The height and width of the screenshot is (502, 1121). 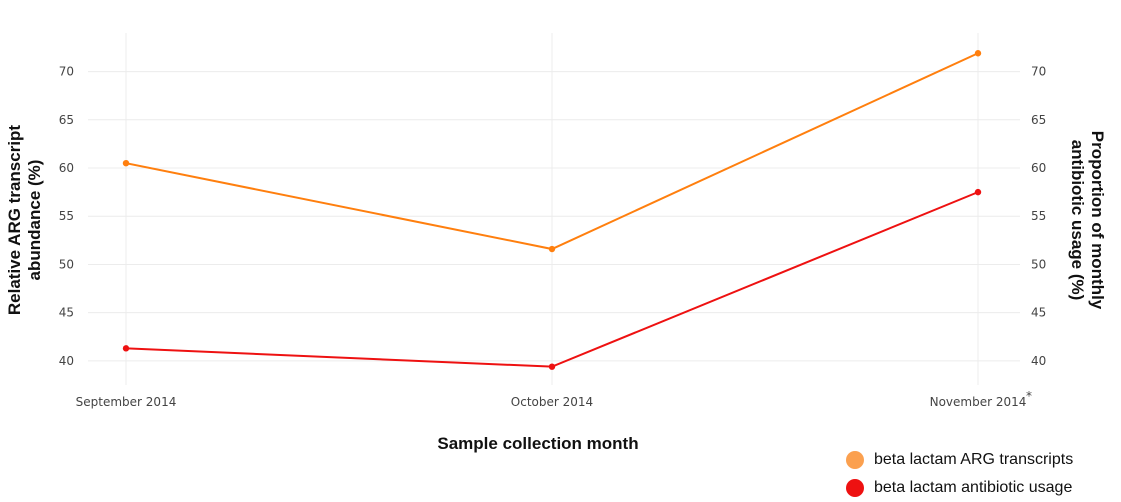 What do you see at coordinates (66, 361) in the screenshot?
I see `y-tick-label-left: 40` at bounding box center [66, 361].